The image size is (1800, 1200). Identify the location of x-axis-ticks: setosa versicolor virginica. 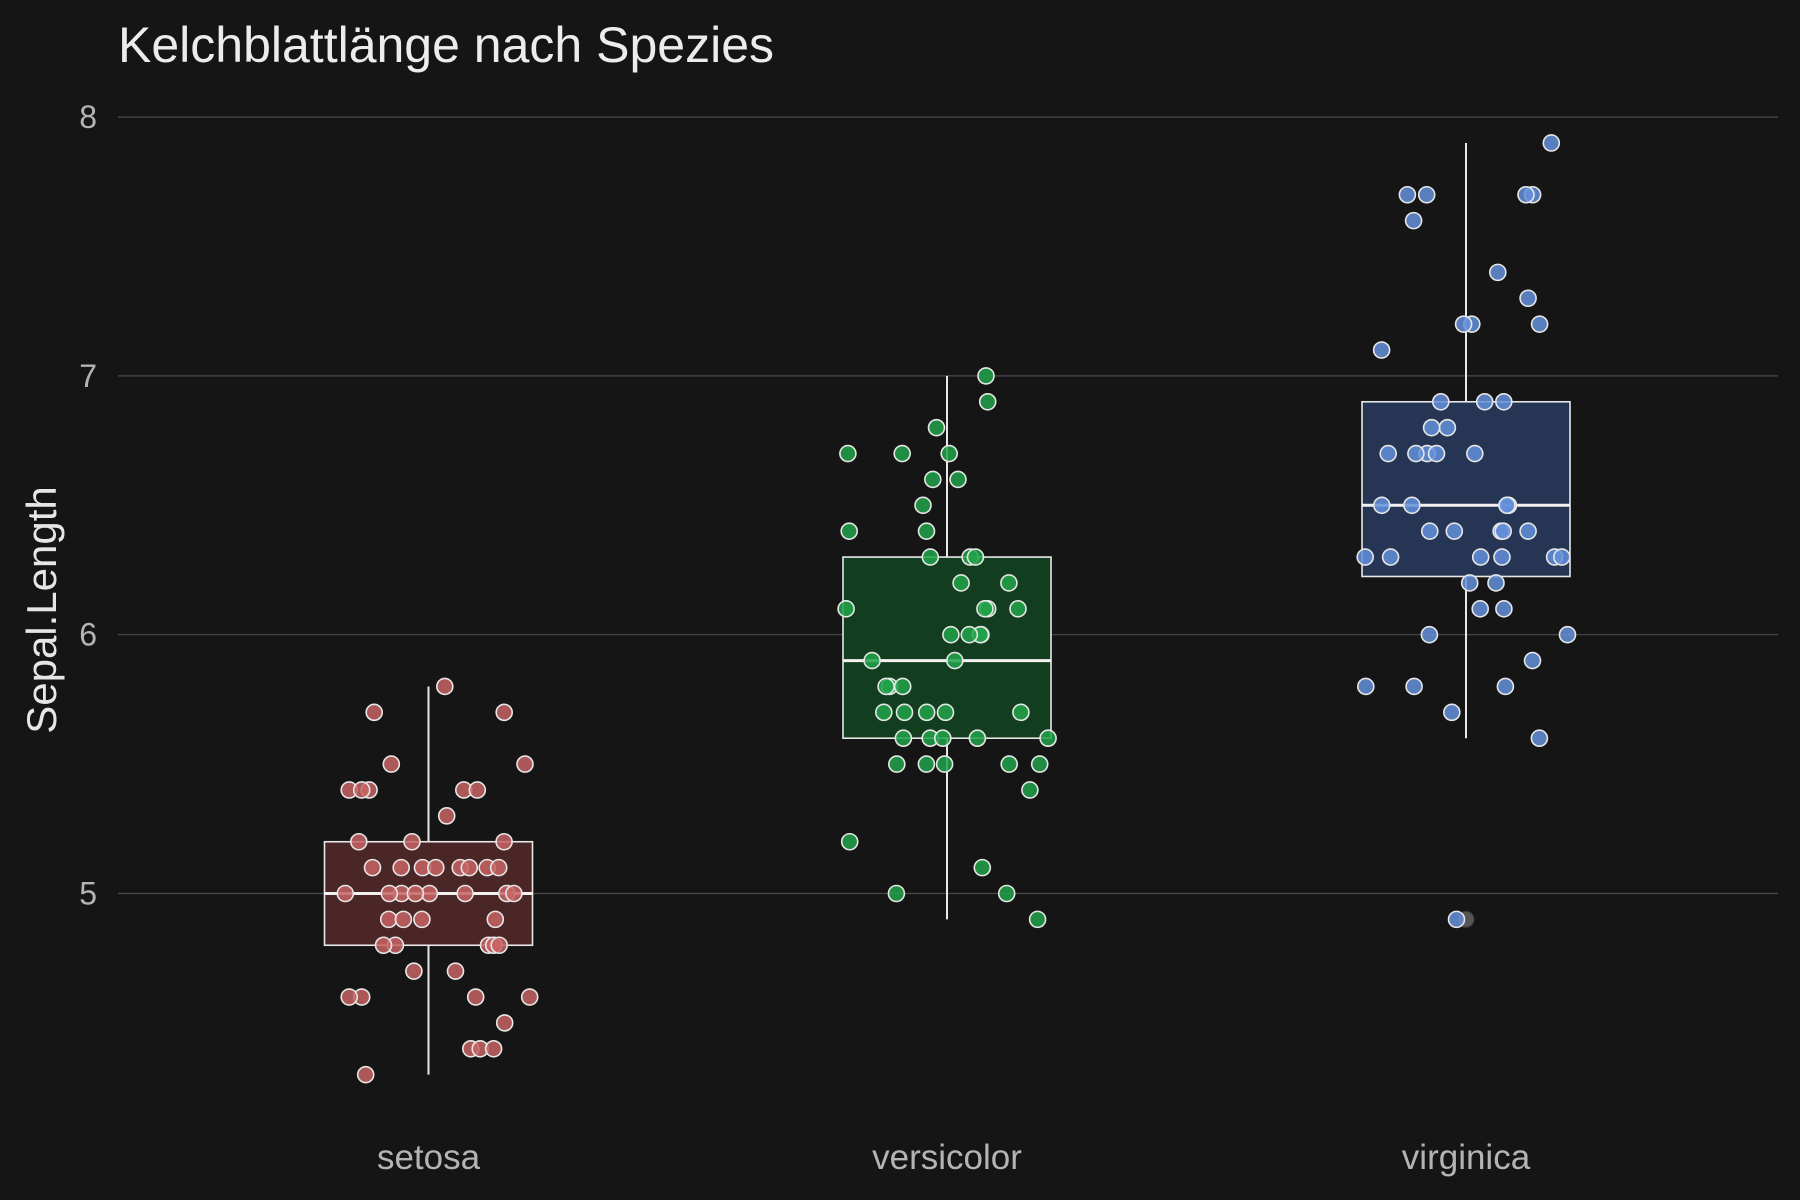
(954, 1157).